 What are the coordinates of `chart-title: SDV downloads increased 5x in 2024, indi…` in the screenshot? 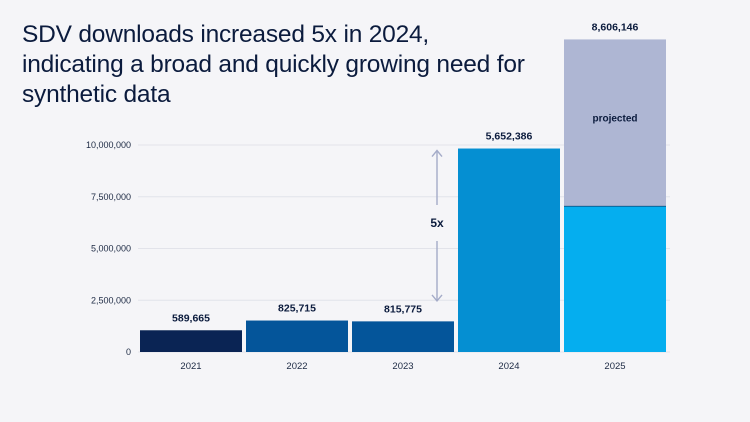 It's located at (282, 65).